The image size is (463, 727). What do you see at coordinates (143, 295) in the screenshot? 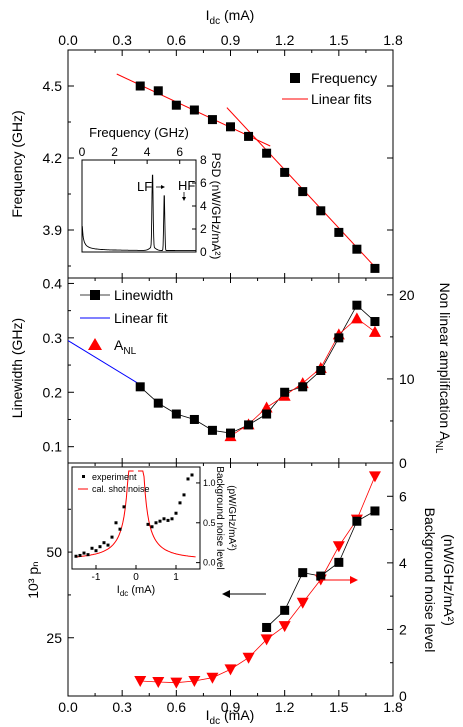
I see `legend-label-linewidth: Linewidth` at bounding box center [143, 295].